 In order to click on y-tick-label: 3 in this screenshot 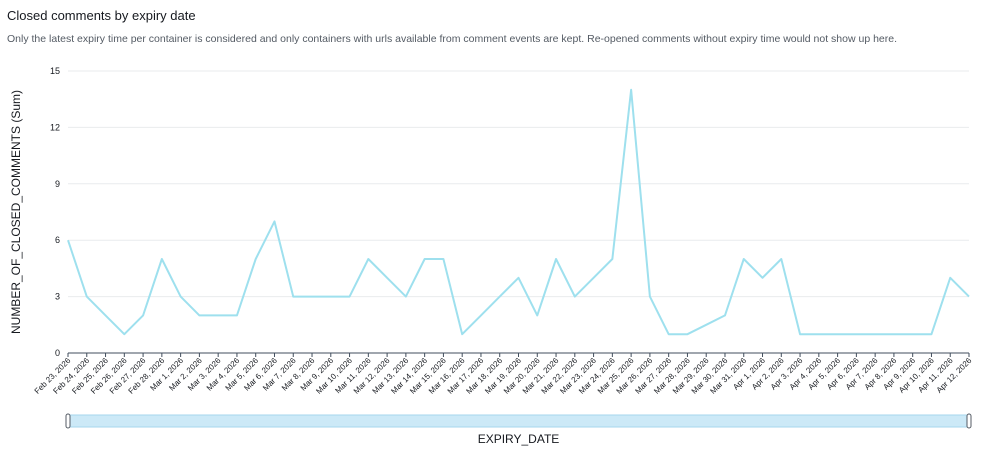, I will do `click(57, 297)`.